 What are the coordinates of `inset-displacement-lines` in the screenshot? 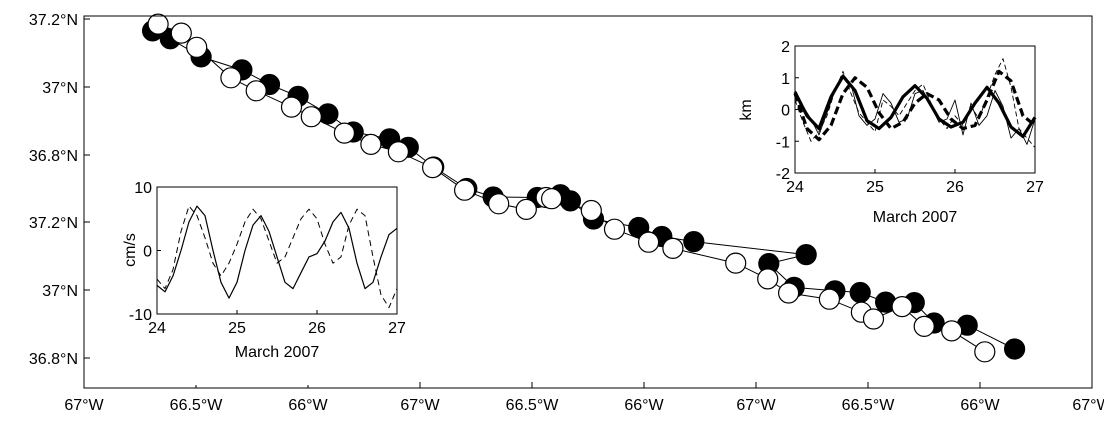 It's located at (915, 103).